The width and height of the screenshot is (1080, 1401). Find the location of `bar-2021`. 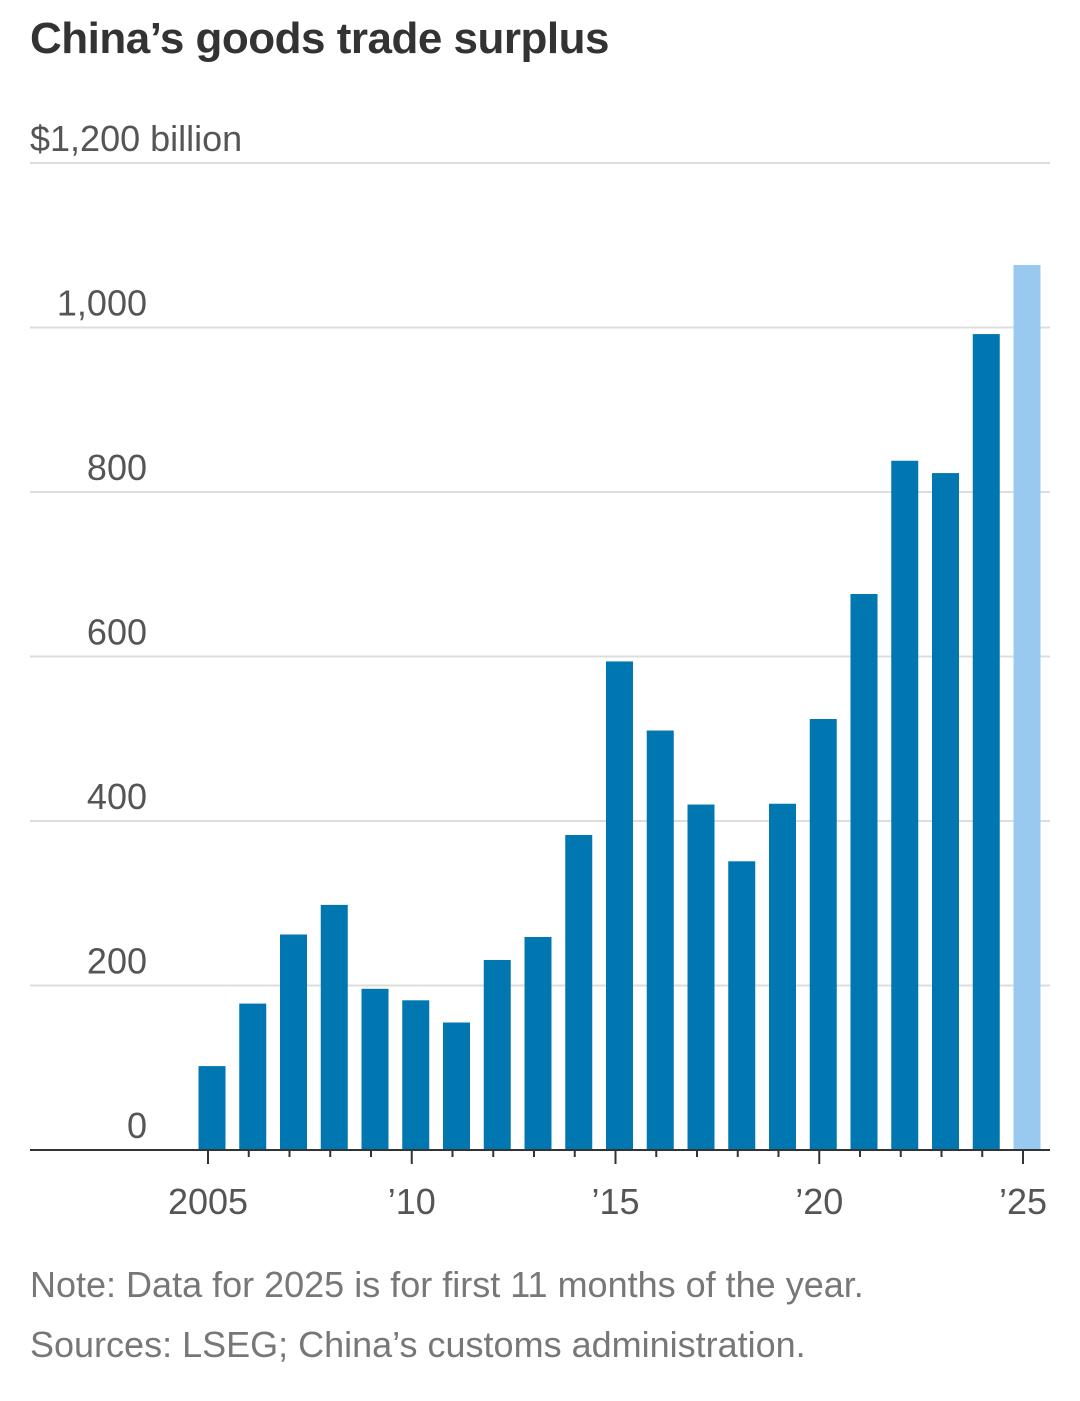

bar-2021 is located at coordinates (864, 871).